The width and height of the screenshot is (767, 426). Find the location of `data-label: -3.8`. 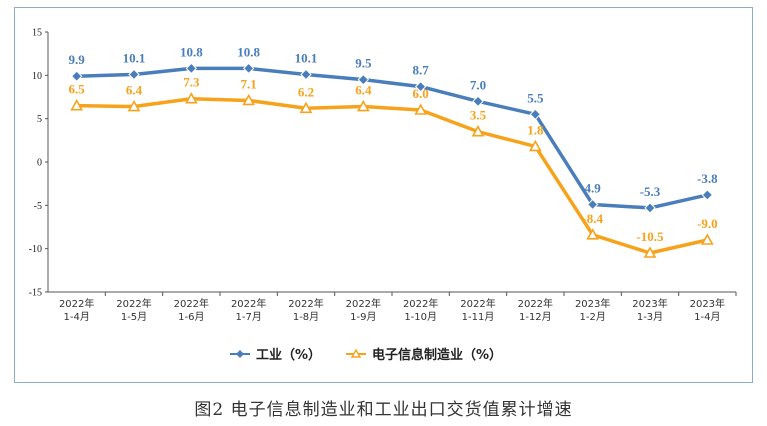

data-label: -3.8 is located at coordinates (707, 178).